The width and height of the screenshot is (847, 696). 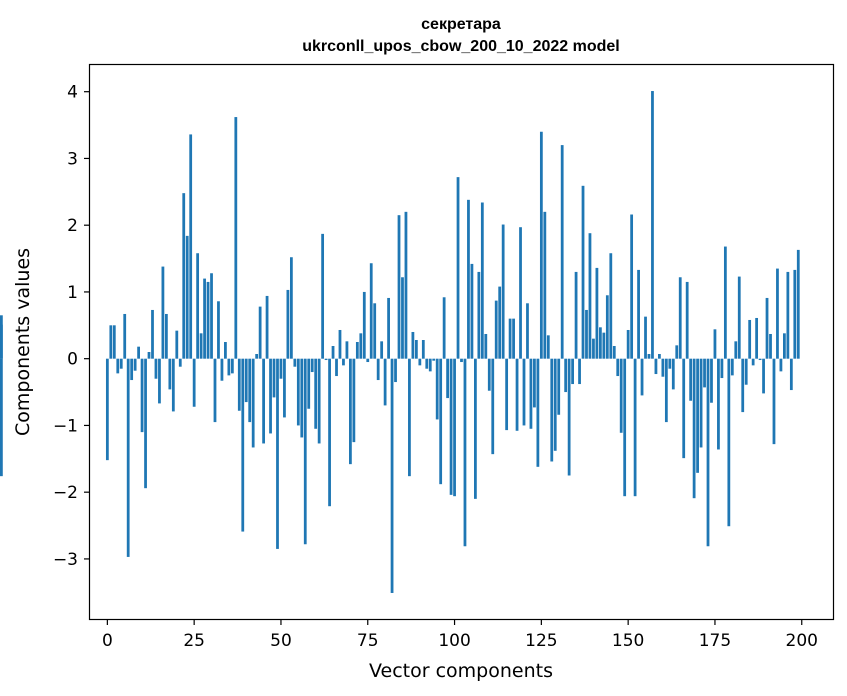 What do you see at coordinates (454, 641) in the screenshot?
I see `x-tick-label: 100` at bounding box center [454, 641].